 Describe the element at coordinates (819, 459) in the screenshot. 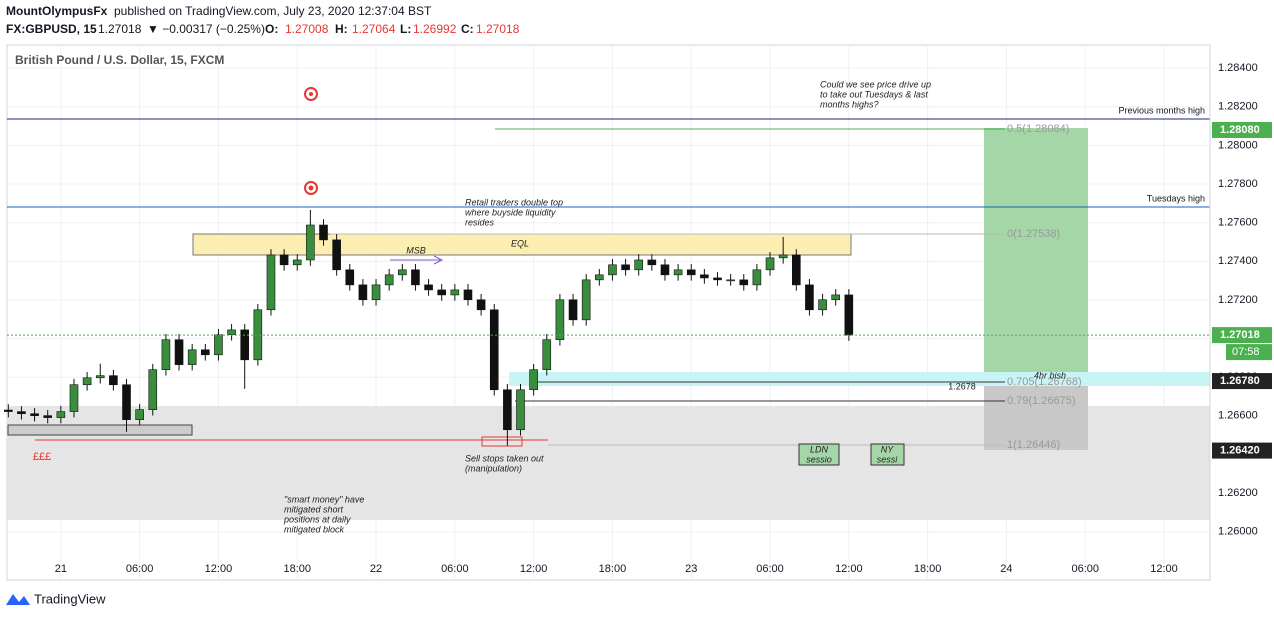

I see `annotation: sessio` at that location.